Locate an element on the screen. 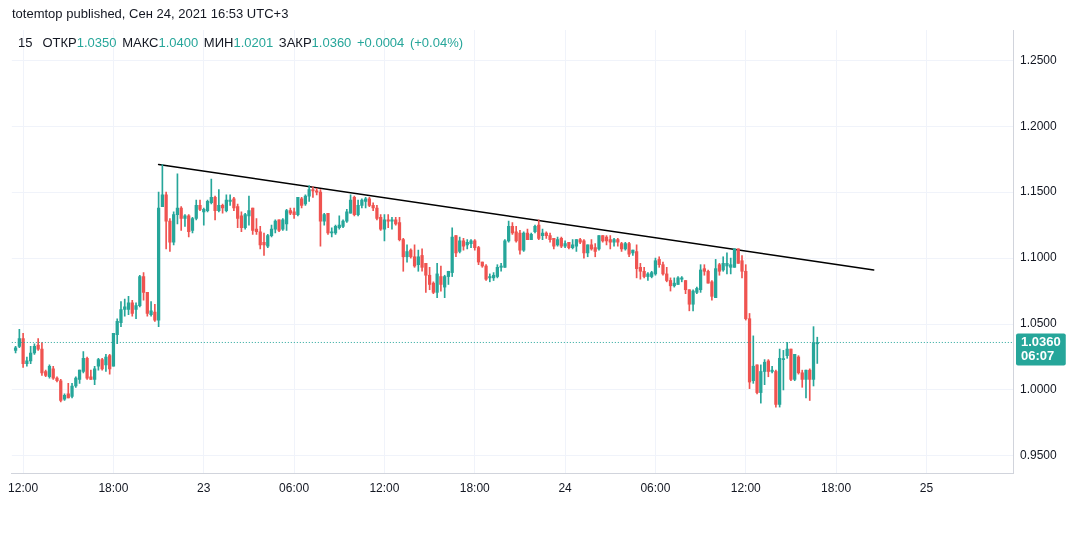  ref-line-label: 1.0360 06:07 is located at coordinates (1041, 349).